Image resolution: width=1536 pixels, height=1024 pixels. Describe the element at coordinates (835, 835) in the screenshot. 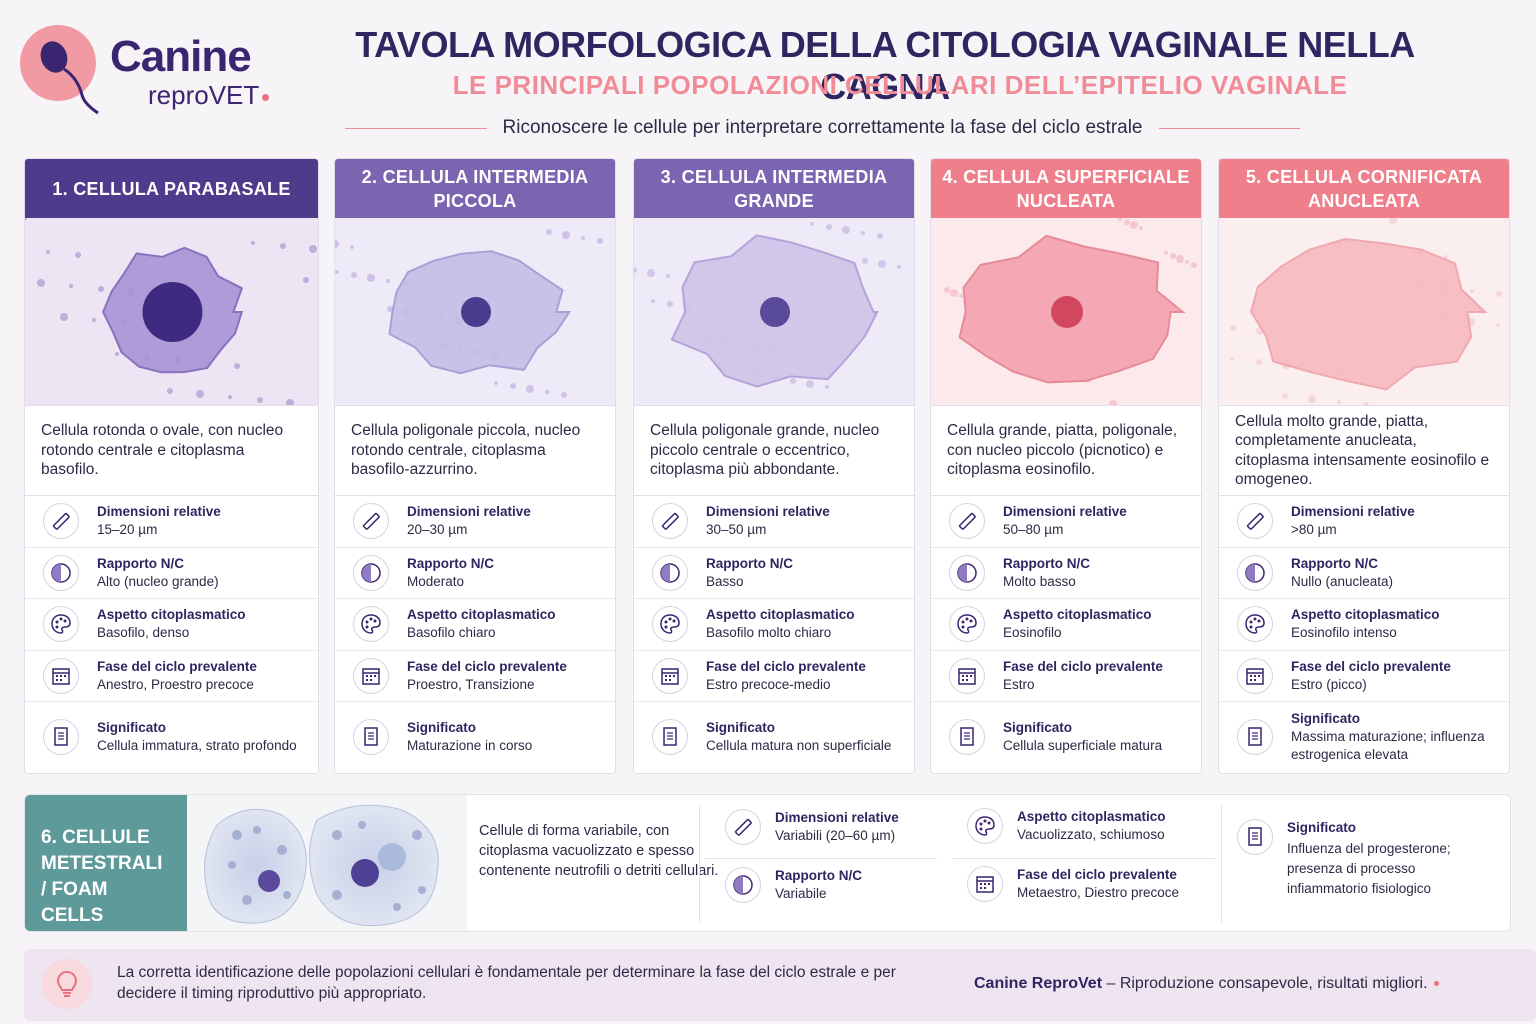

I see `value-dimensions: Variabili (20–60 µm)` at that location.